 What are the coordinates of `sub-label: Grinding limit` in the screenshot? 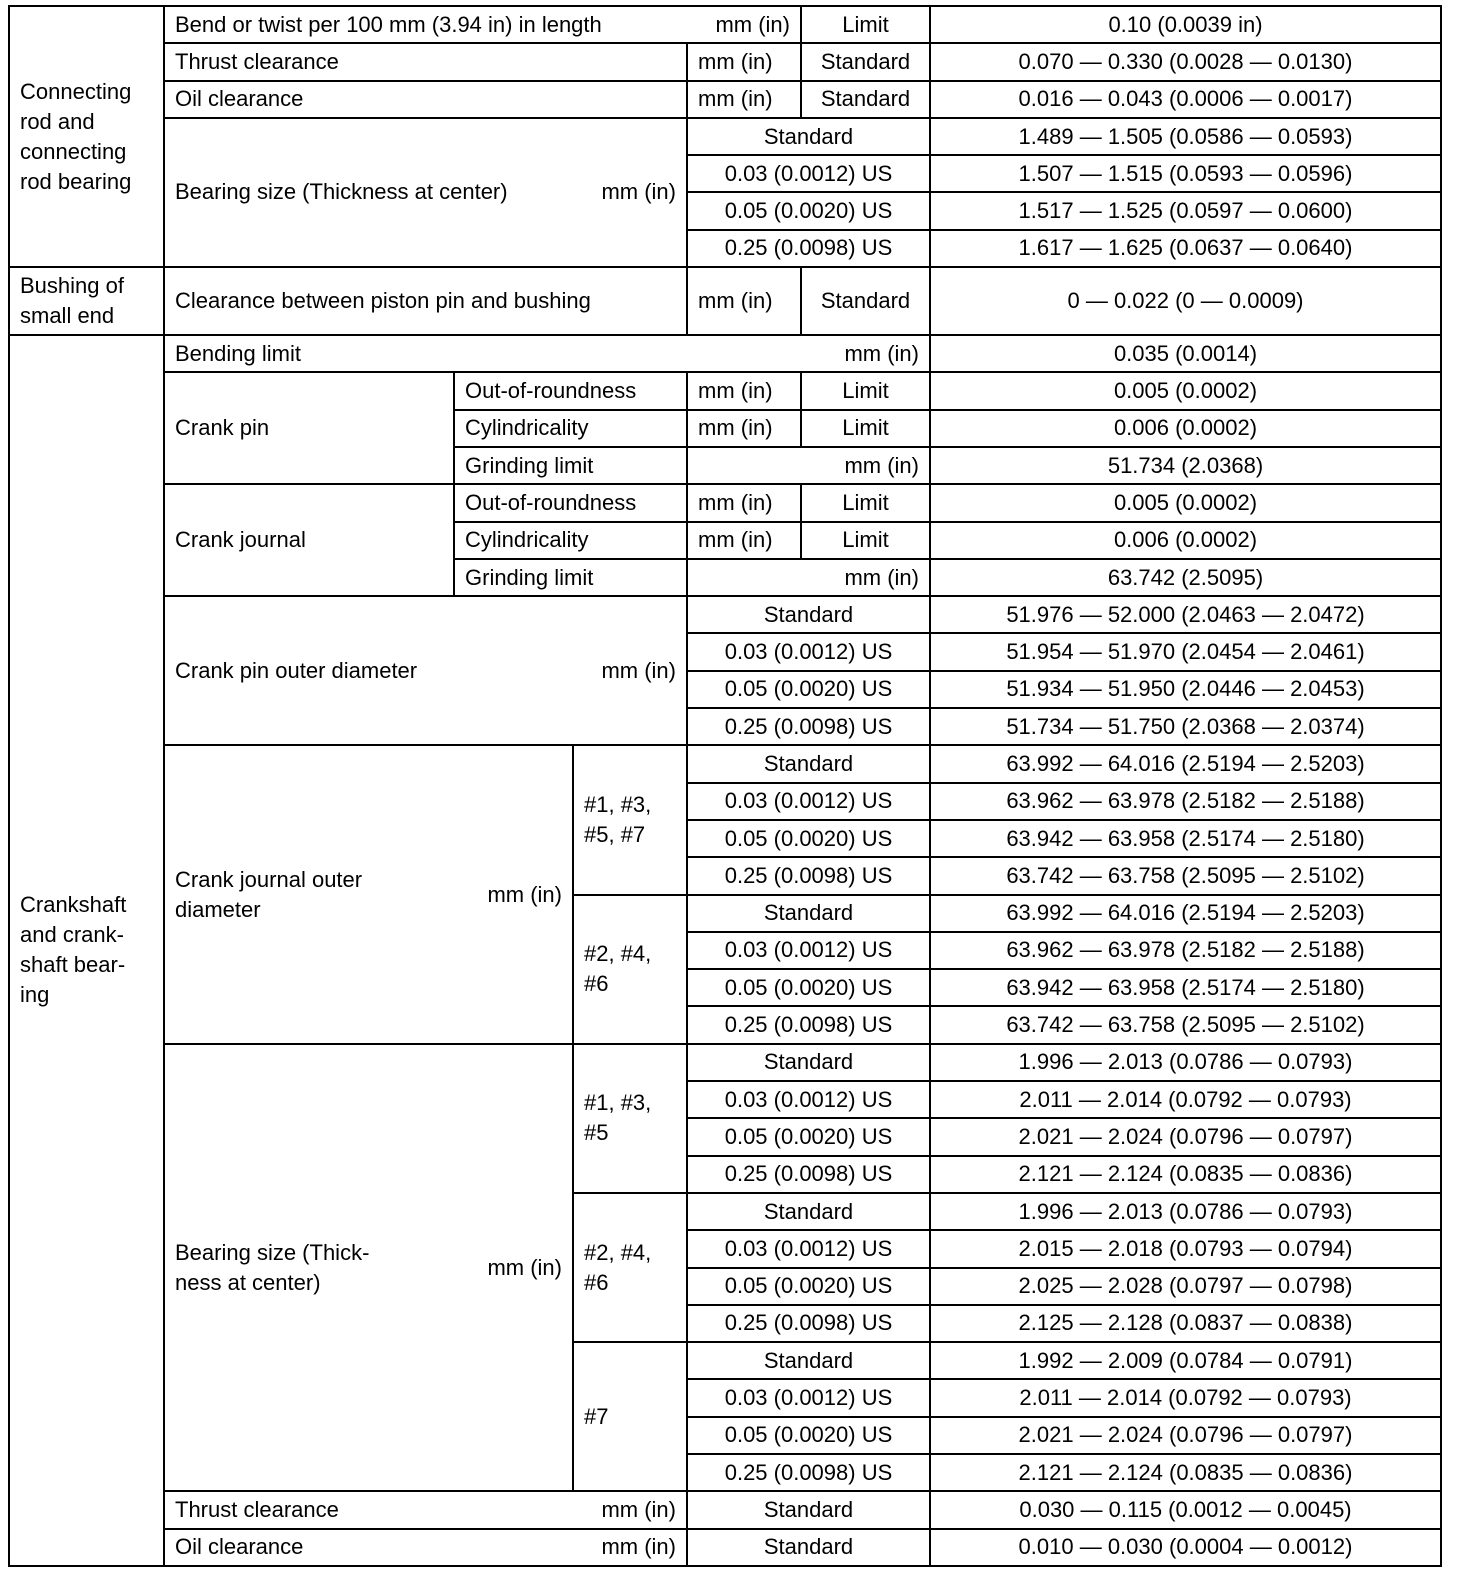 It's located at (570, 577).